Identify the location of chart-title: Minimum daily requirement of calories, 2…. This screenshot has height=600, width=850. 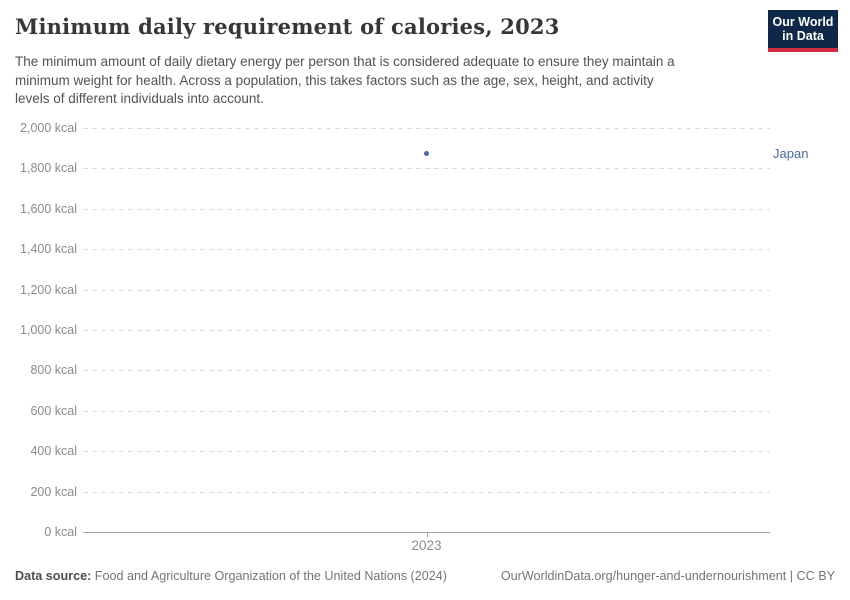
(287, 26).